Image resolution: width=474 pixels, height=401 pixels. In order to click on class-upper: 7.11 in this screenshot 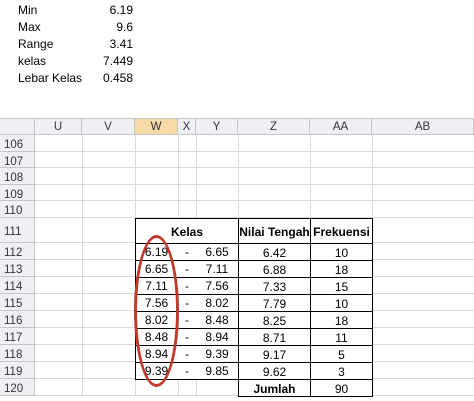, I will do `click(217, 269)`.